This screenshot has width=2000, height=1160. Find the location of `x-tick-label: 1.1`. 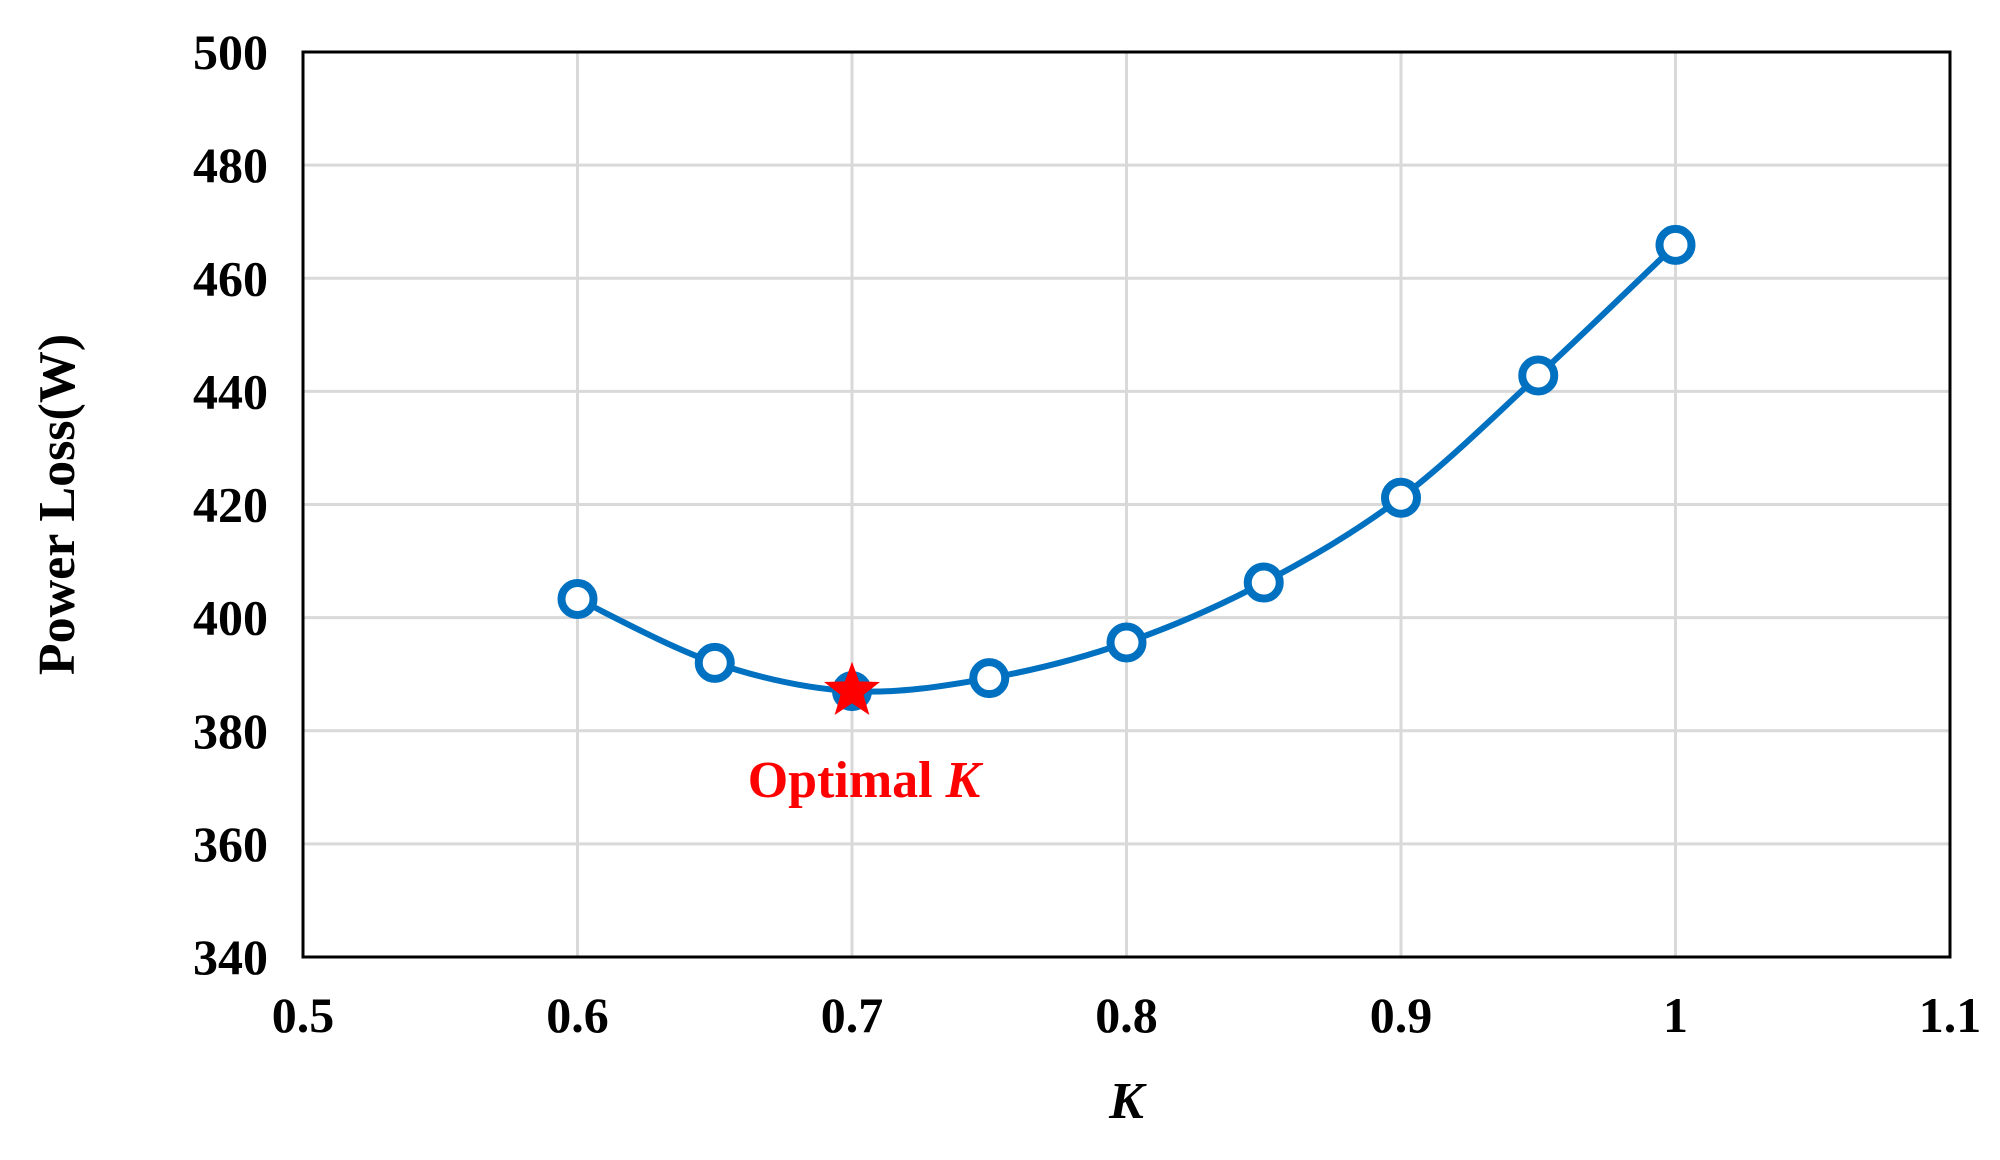

x-tick-label: 1.1 is located at coordinates (1950, 1015).